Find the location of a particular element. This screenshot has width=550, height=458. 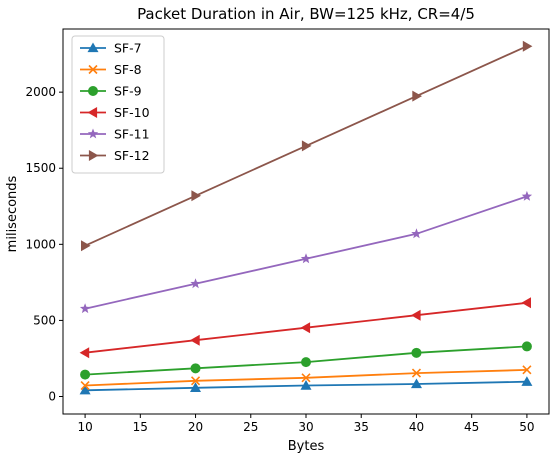

legend-label: SF-9 is located at coordinates (128, 91).